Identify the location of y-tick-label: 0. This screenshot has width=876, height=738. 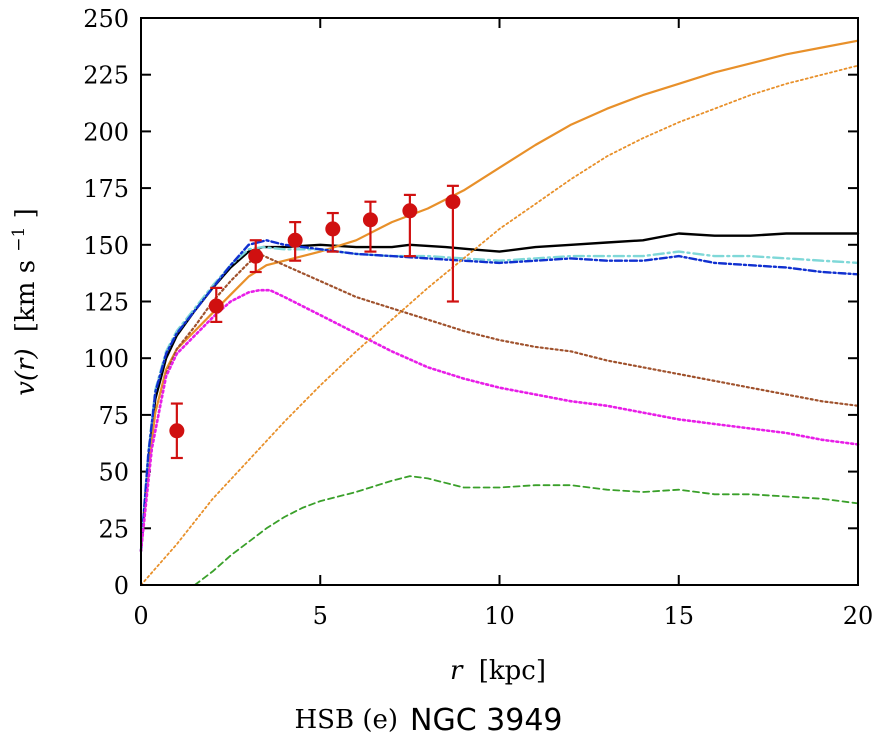
(121, 586).